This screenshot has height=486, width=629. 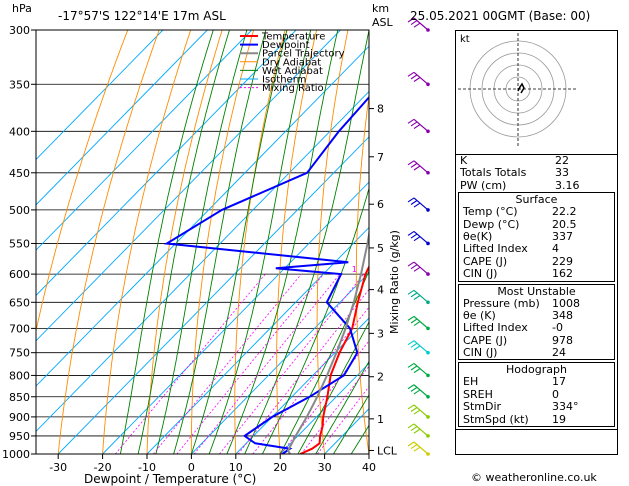 What do you see at coordinates (536, 382) in the screenshot?
I see `section-row: EH 17` at bounding box center [536, 382].